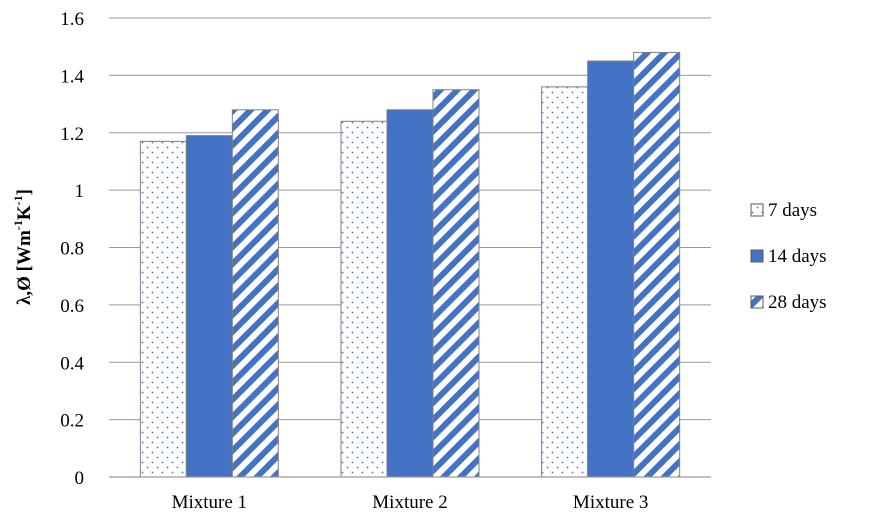 The height and width of the screenshot is (522, 869). What do you see at coordinates (72, 363) in the screenshot?
I see `y-tick-label: 0.4` at bounding box center [72, 363].